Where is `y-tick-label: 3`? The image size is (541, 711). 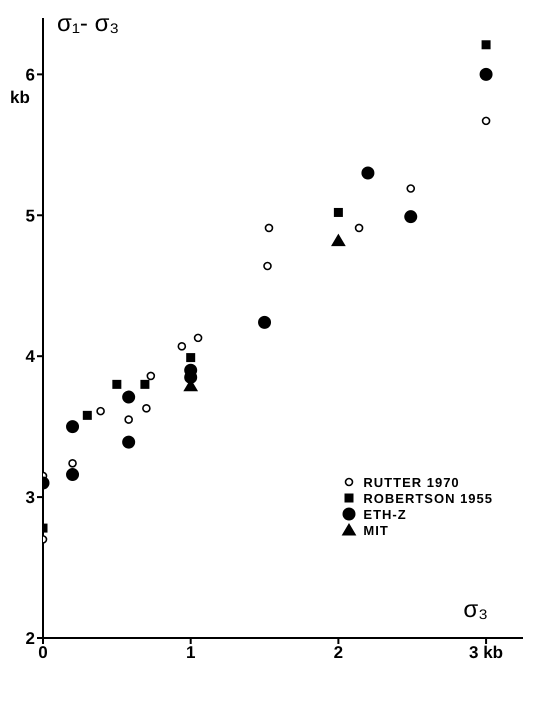
y-tick-label: 3 is located at coordinates (30, 498).